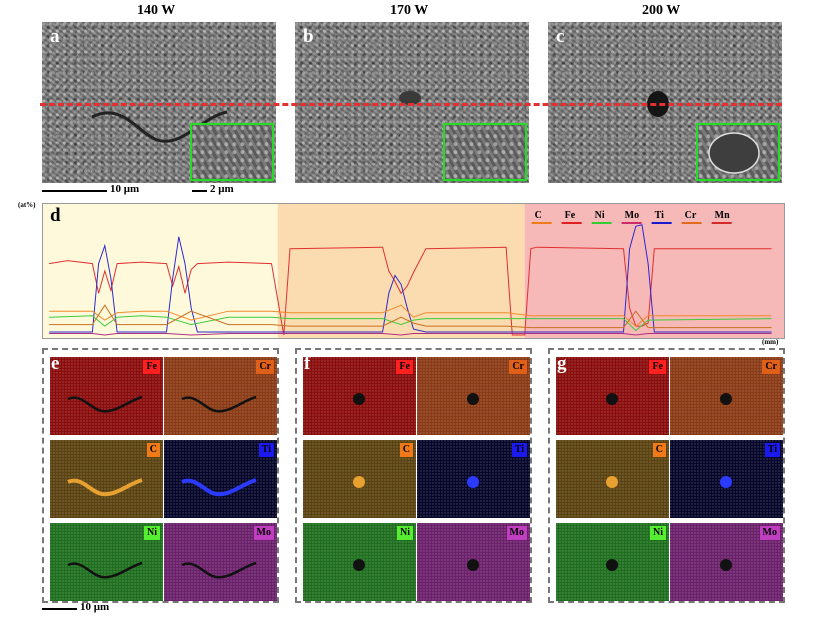 This screenshot has height=626, width=831. I want to click on legend-label-cr: Cr, so click(691, 215).